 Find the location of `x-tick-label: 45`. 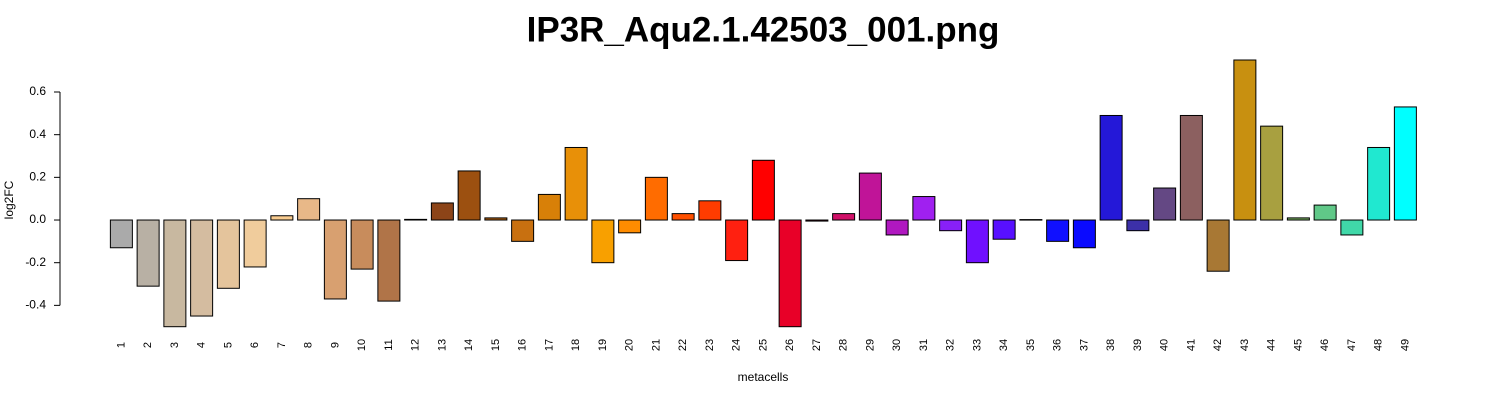

x-tick-label: 45 is located at coordinates (1298, 345).